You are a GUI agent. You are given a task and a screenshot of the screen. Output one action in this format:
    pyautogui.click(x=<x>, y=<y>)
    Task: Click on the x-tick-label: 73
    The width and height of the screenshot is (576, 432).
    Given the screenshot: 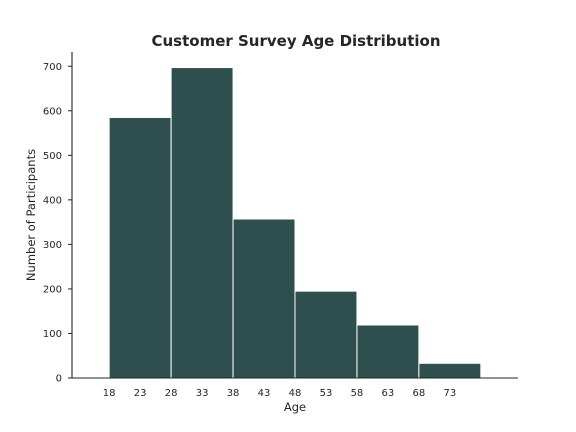 What is the action you would take?
    pyautogui.click(x=449, y=393)
    